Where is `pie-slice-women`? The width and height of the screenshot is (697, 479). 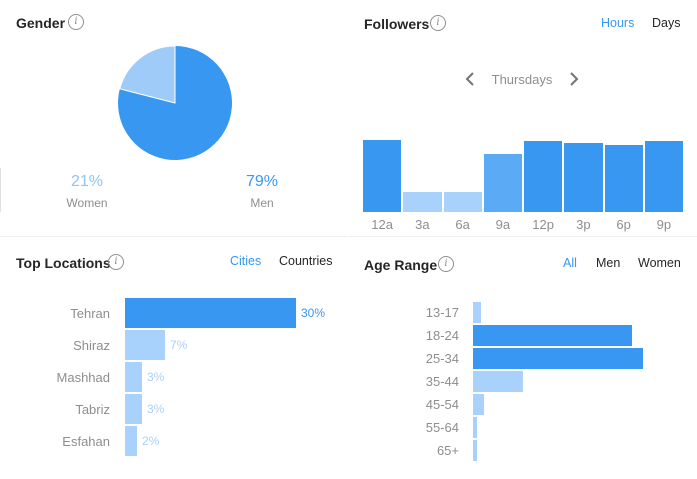
pie-slice-women is located at coordinates (147, 74).